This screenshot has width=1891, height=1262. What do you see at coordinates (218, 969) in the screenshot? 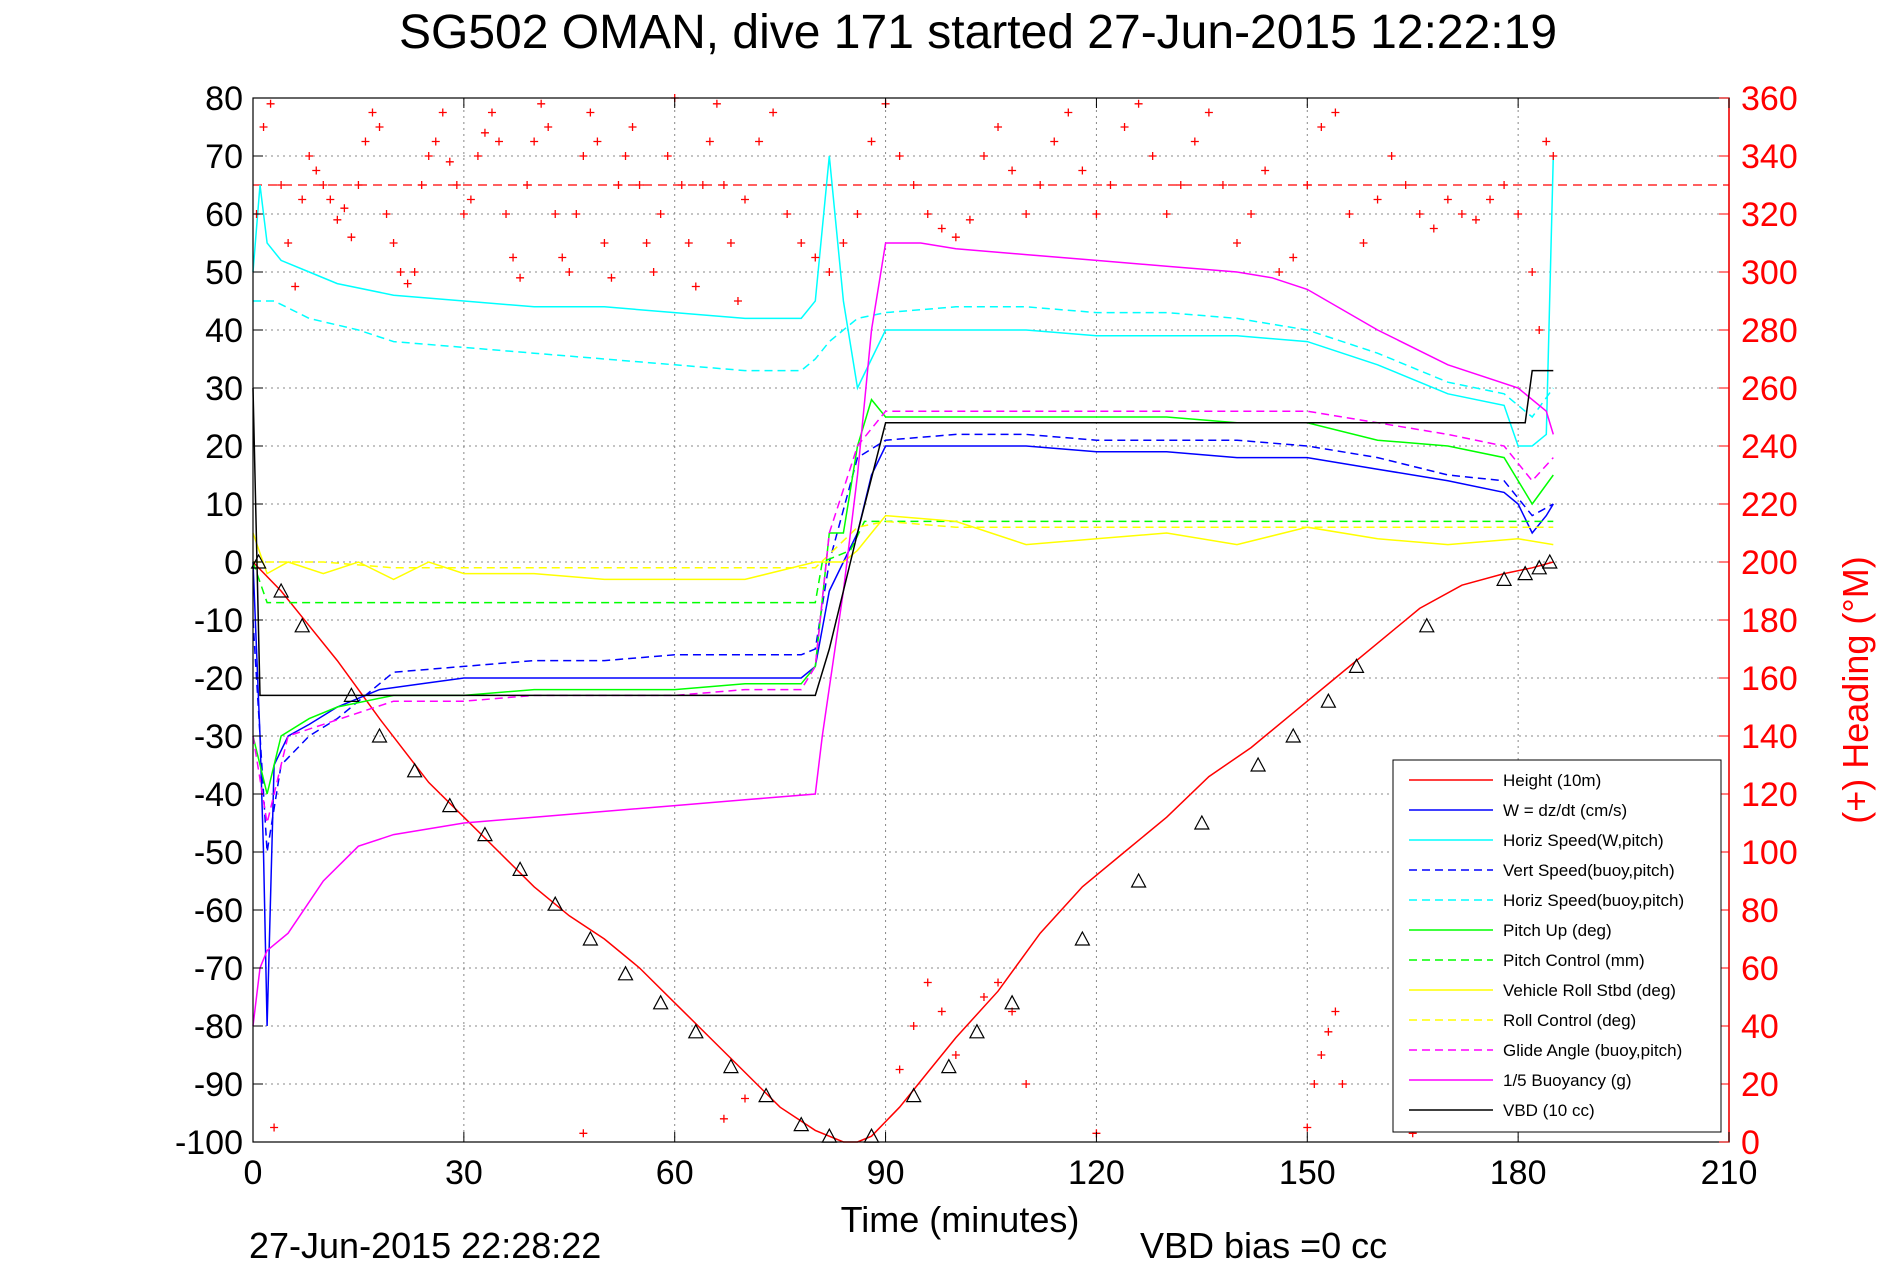
I see `y-tick-label: -70` at bounding box center [218, 969].